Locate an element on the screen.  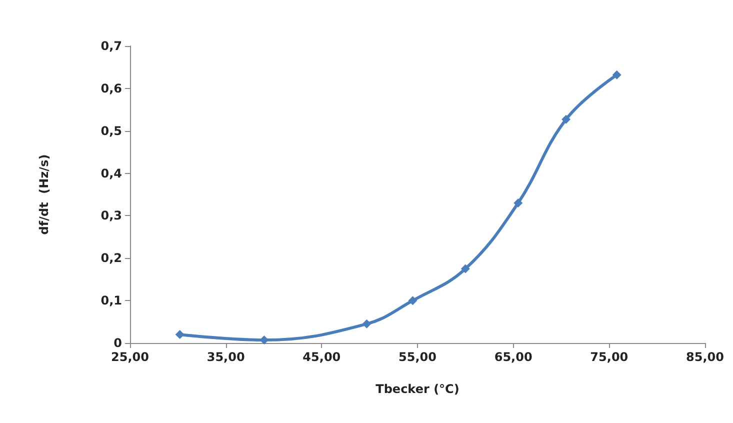
y-tick-label: 0,4 is located at coordinates (111, 173).